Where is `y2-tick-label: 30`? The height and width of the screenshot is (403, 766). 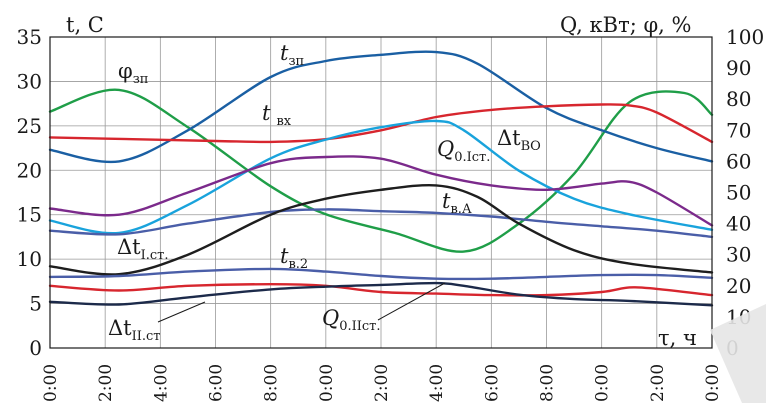 y2-tick-label: 30 is located at coordinates (738, 255).